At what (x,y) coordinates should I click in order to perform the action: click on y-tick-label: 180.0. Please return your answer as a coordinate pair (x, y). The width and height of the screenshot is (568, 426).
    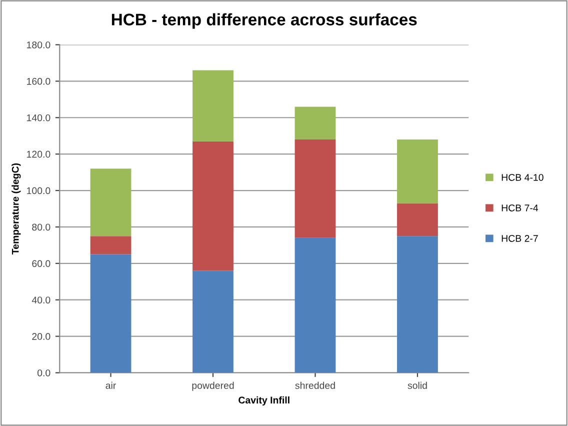
    Looking at the image, I should click on (38, 44).